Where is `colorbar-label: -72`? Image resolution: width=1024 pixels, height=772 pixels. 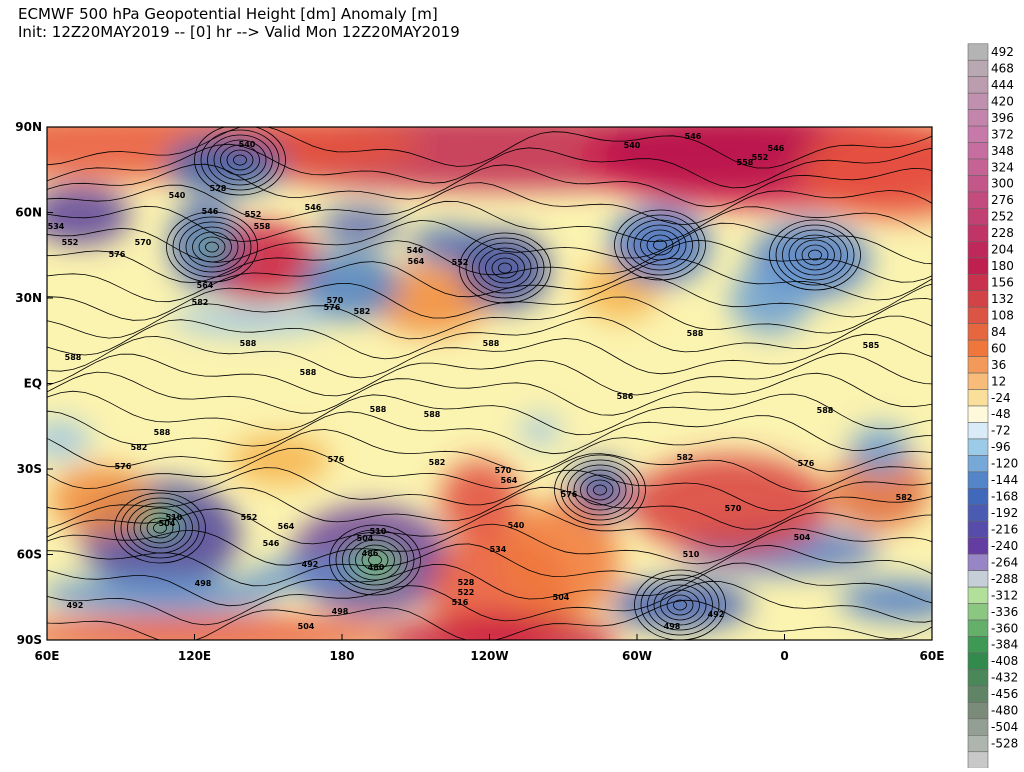 colorbar-label: -72 is located at coordinates (1001, 431).